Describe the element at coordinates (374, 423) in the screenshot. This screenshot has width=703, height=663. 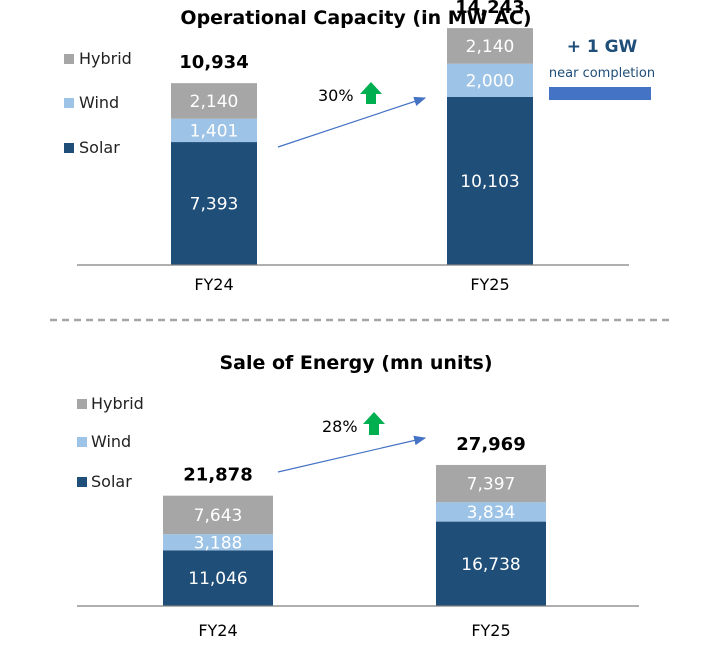
I see `chart2-growth-up-icon` at that location.